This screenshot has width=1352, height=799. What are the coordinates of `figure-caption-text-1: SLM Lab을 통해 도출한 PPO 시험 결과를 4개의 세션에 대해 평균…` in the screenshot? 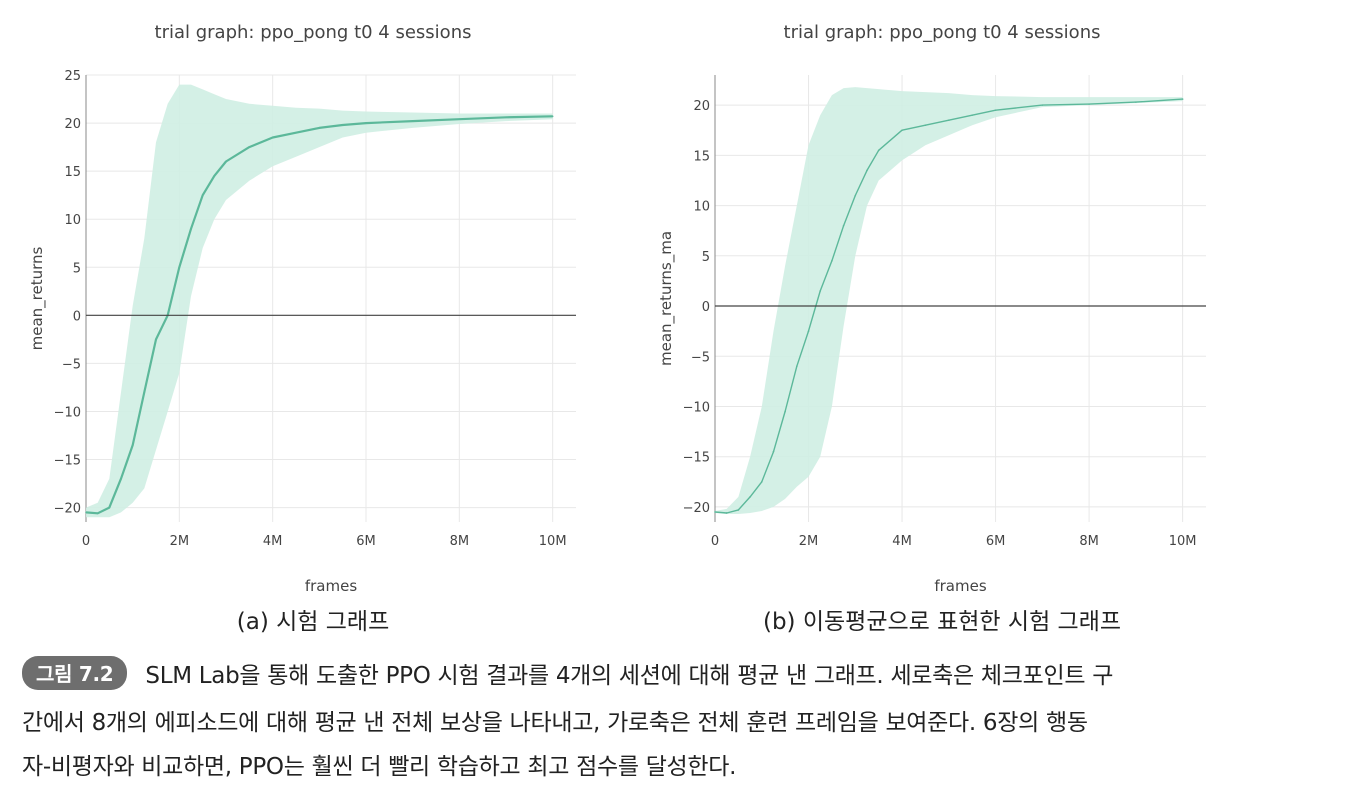 It's located at (629, 676).